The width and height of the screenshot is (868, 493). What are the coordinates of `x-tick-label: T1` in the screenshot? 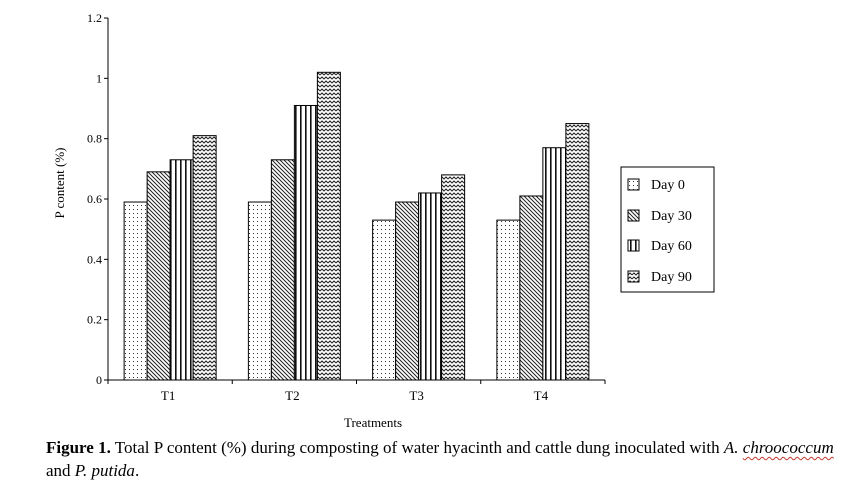 It's located at (168, 395).